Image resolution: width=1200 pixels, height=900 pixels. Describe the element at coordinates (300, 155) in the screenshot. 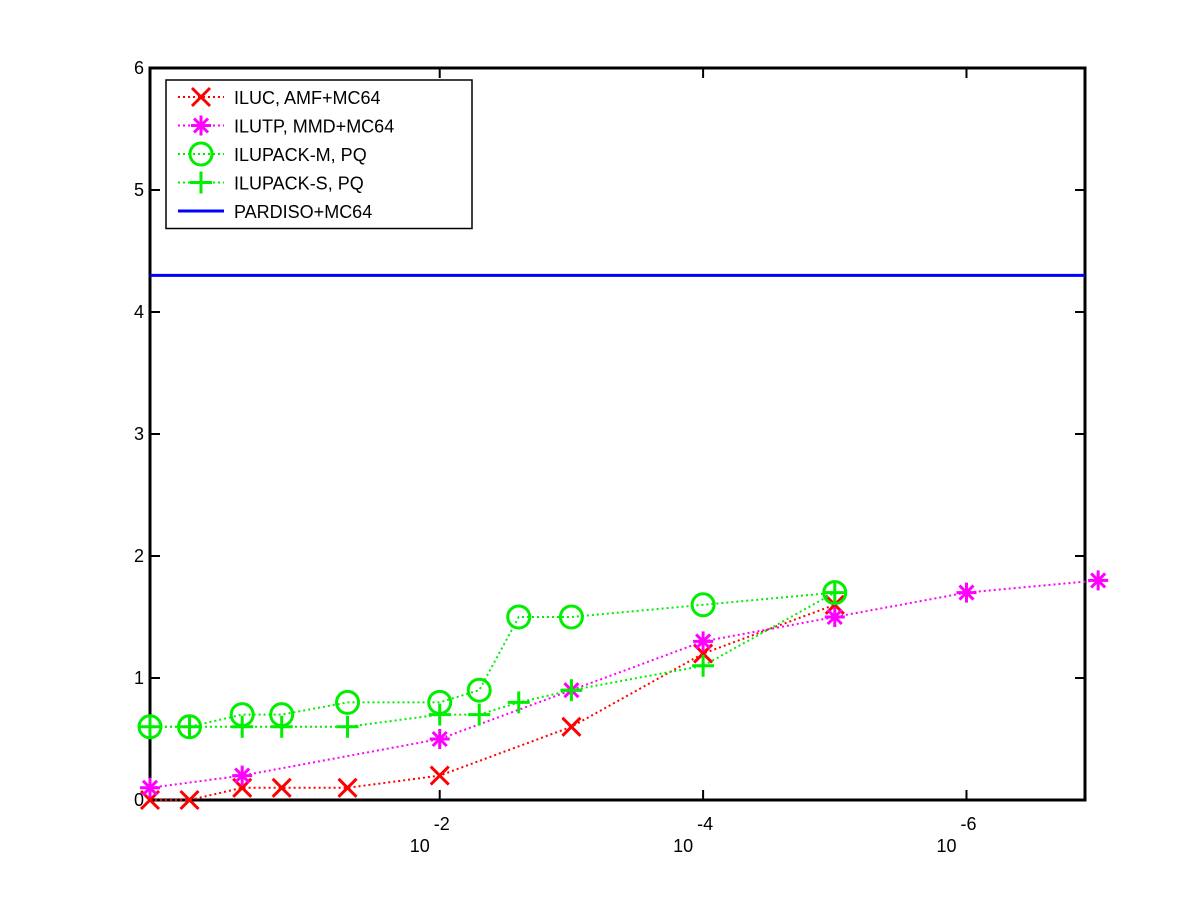

I see `legend-label: ILUPACK-M, PQ` at that location.